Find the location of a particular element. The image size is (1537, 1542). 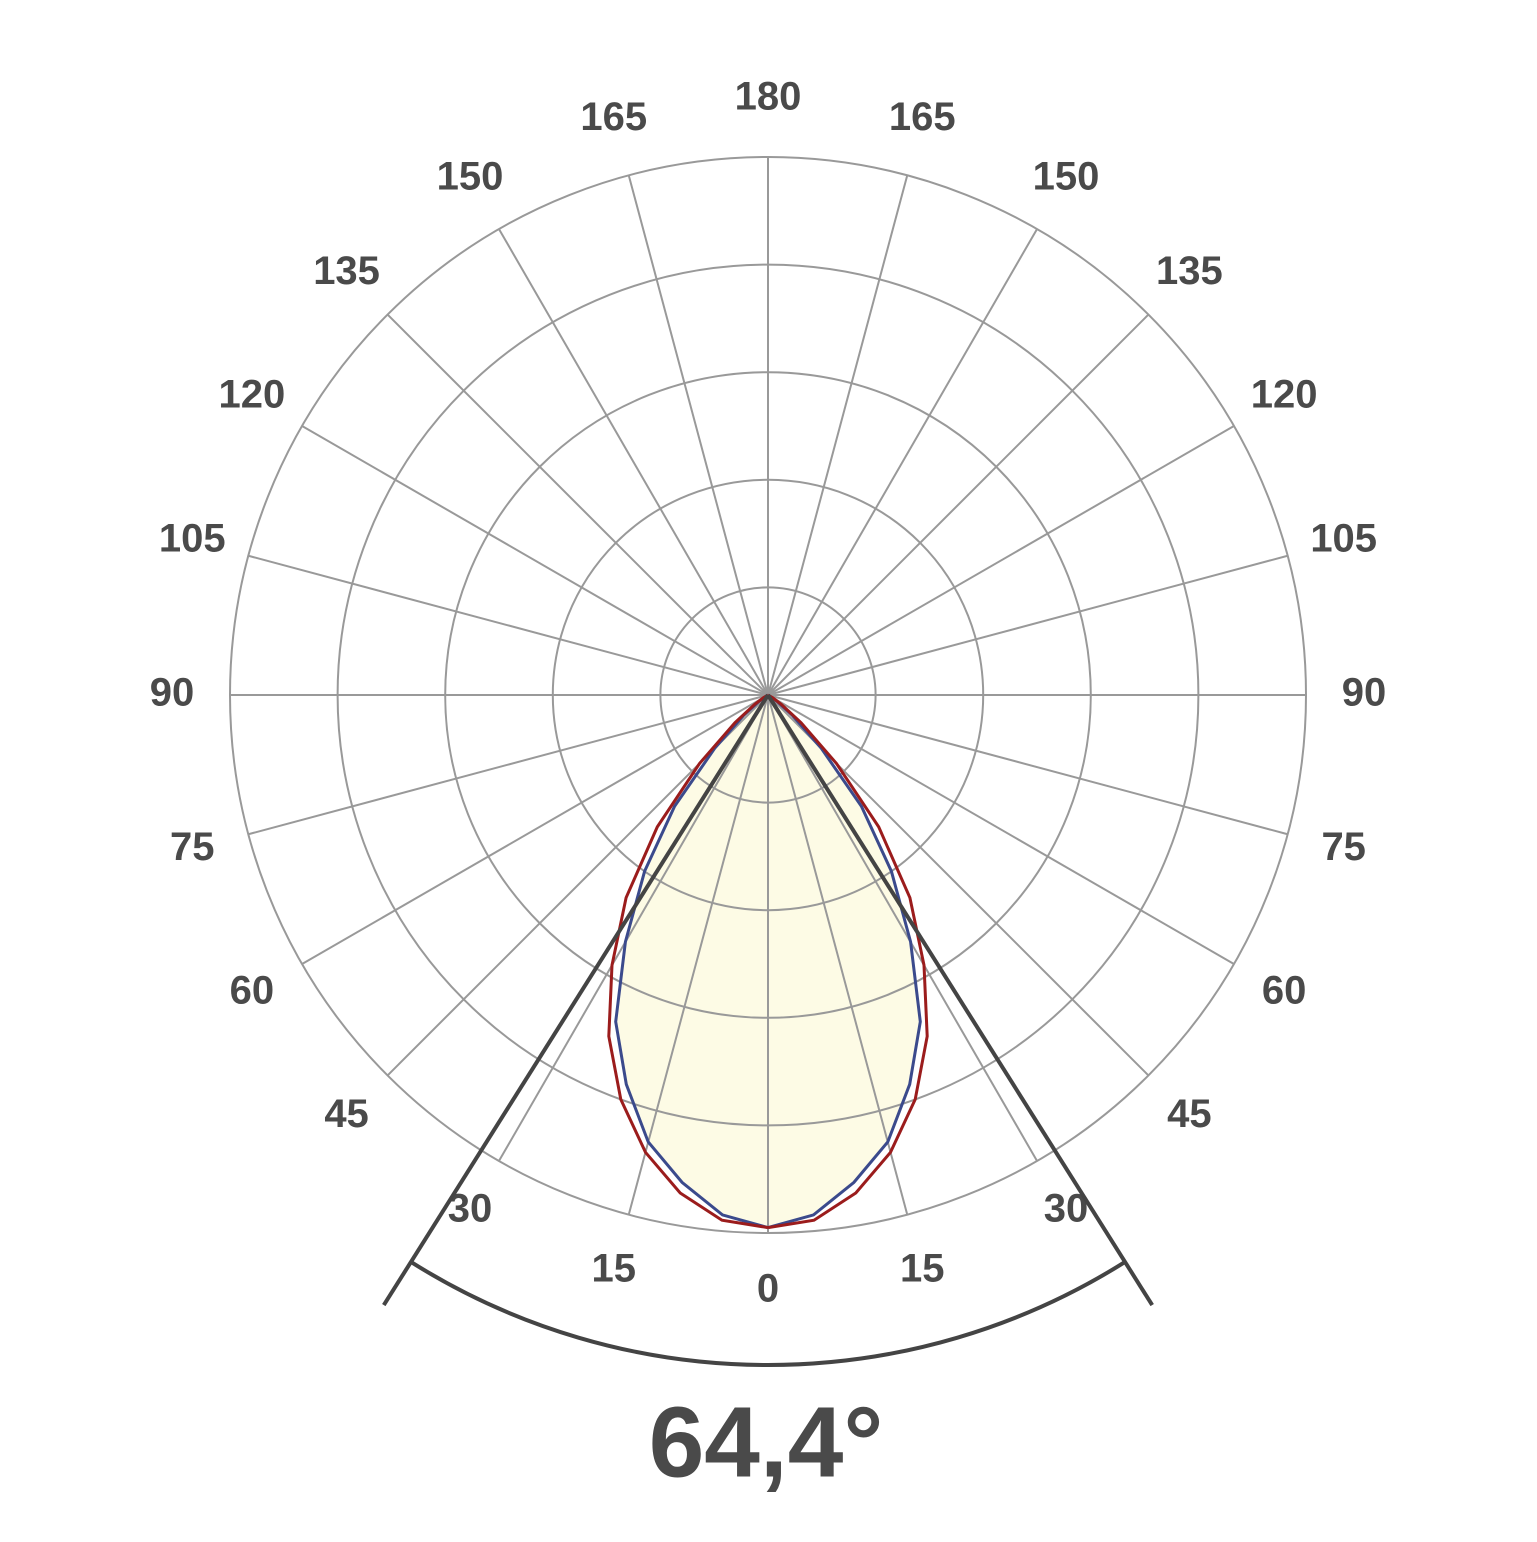

beam-arc is located at coordinates (768, 1313).